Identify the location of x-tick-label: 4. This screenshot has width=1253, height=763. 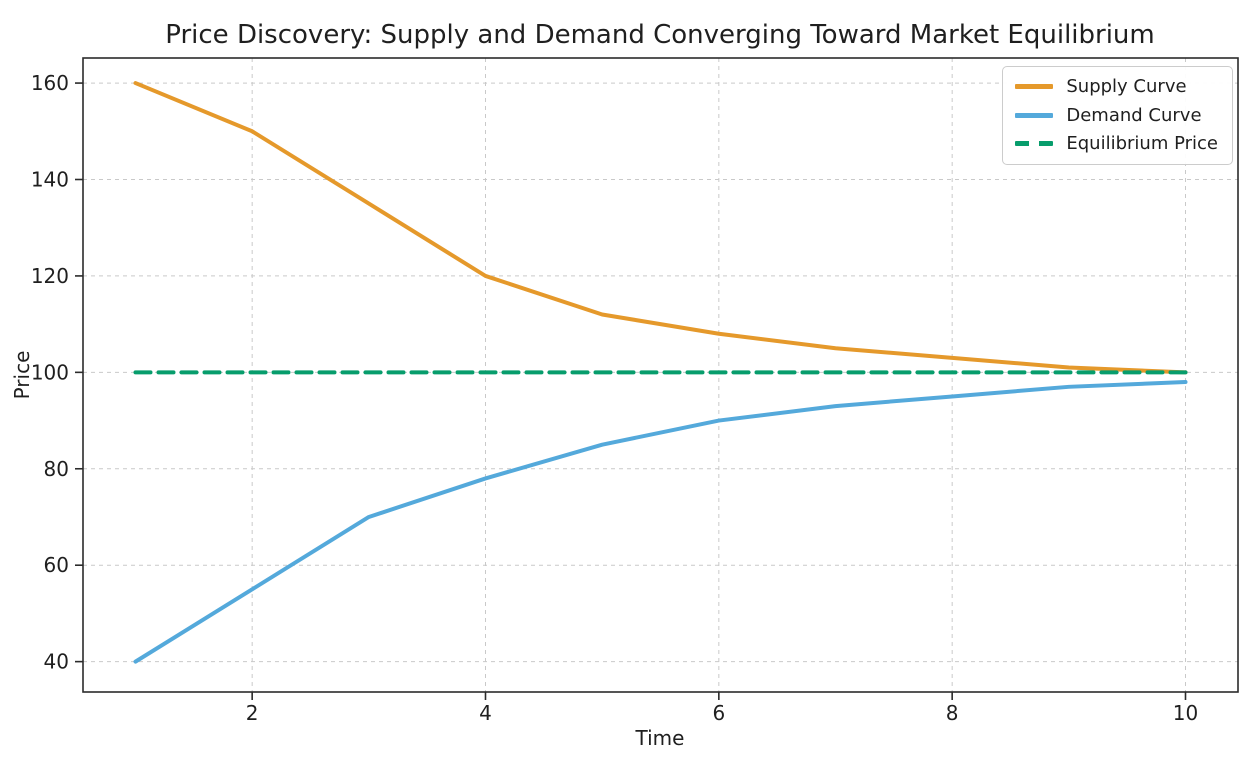
(485, 713).